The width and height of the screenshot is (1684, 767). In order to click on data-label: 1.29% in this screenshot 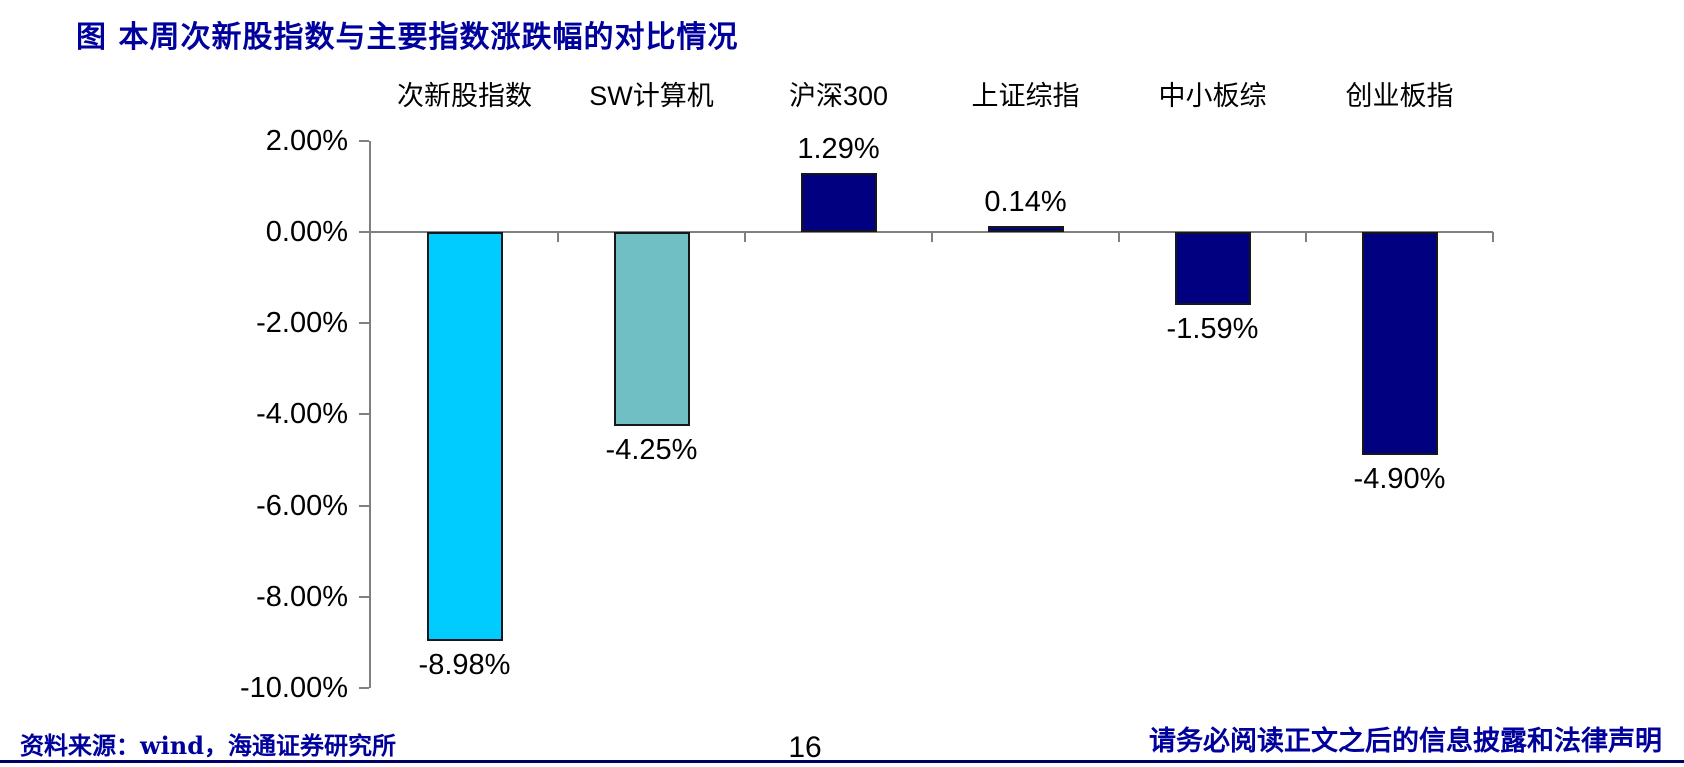, I will do `click(838, 149)`.